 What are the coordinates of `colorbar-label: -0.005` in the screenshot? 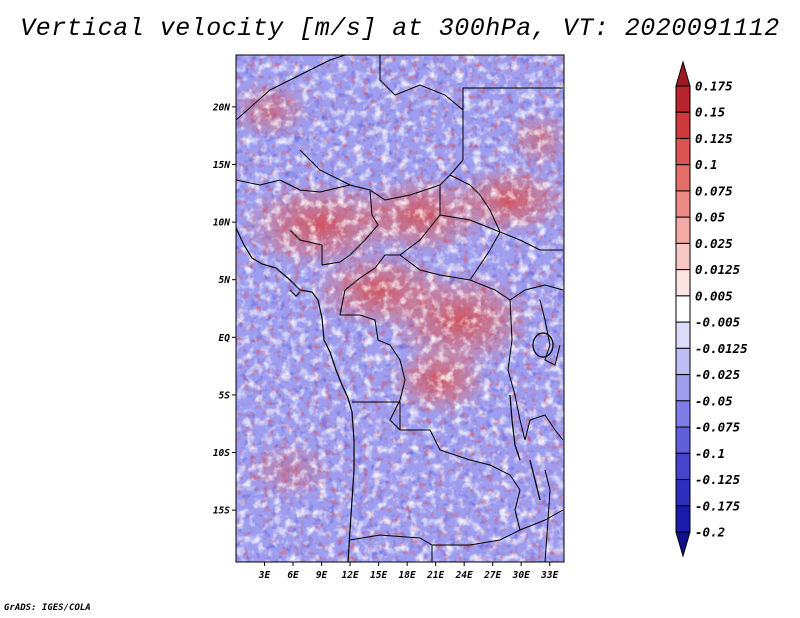 It's located at (718, 322).